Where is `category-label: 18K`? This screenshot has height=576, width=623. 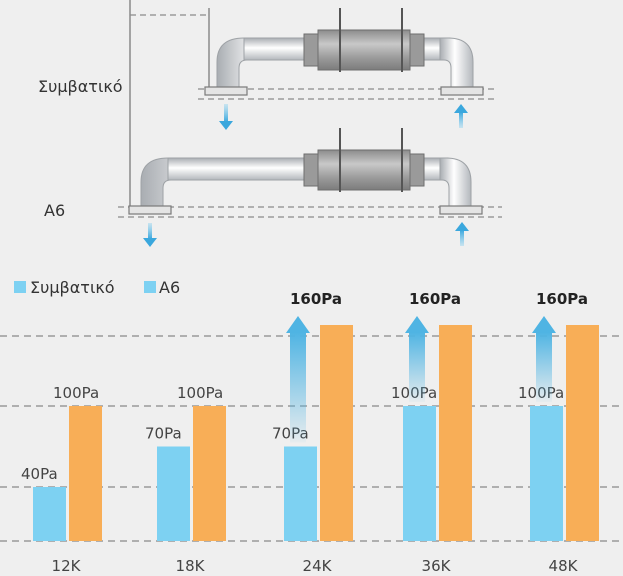
category-label: 18K is located at coordinates (191, 566).